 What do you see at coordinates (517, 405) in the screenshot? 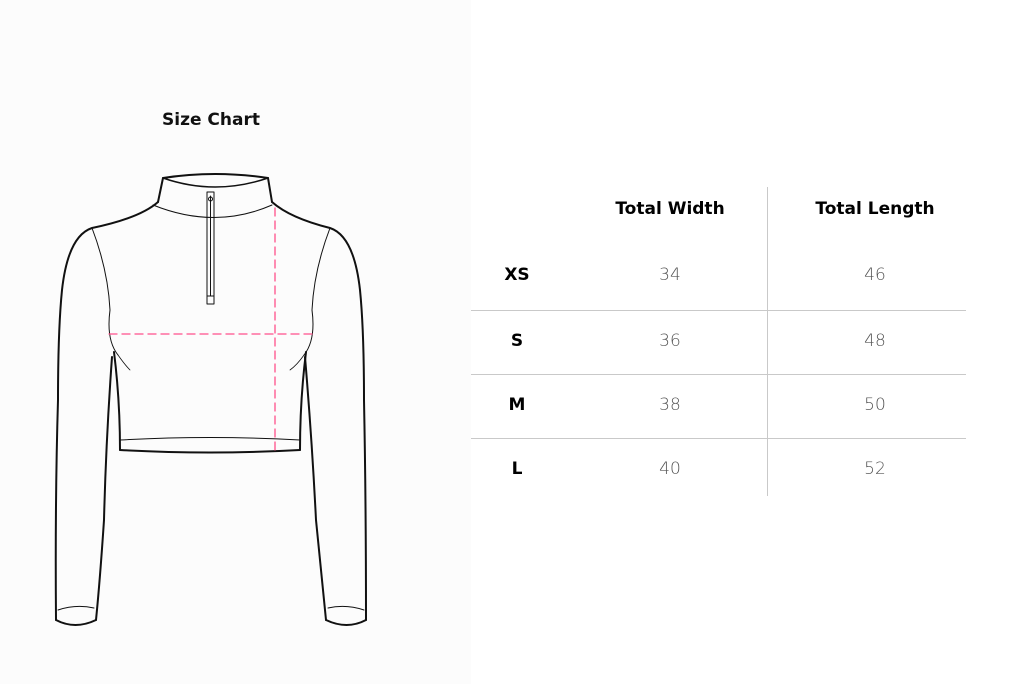
I see `size-label: M` at bounding box center [517, 405].